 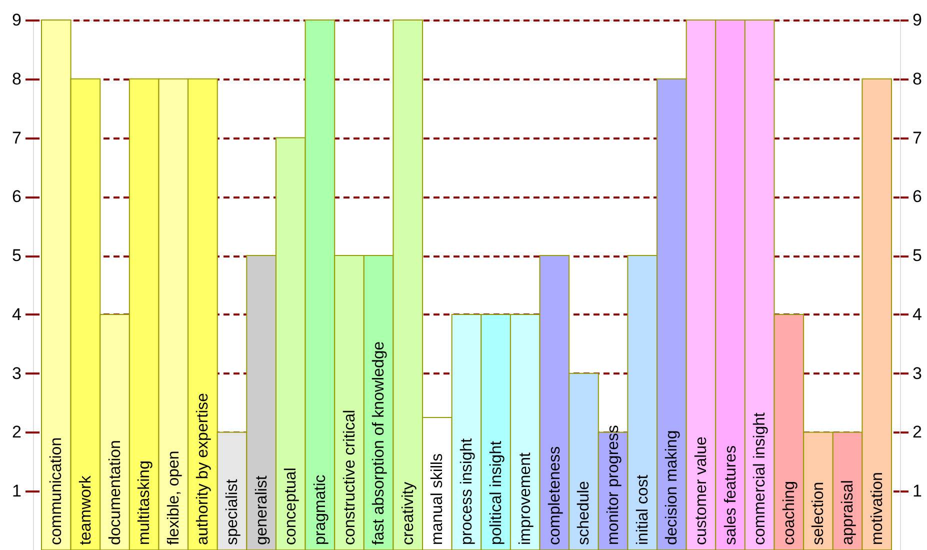 What do you see at coordinates (17, 314) in the screenshot?
I see `y-tick-label: 4` at bounding box center [17, 314].